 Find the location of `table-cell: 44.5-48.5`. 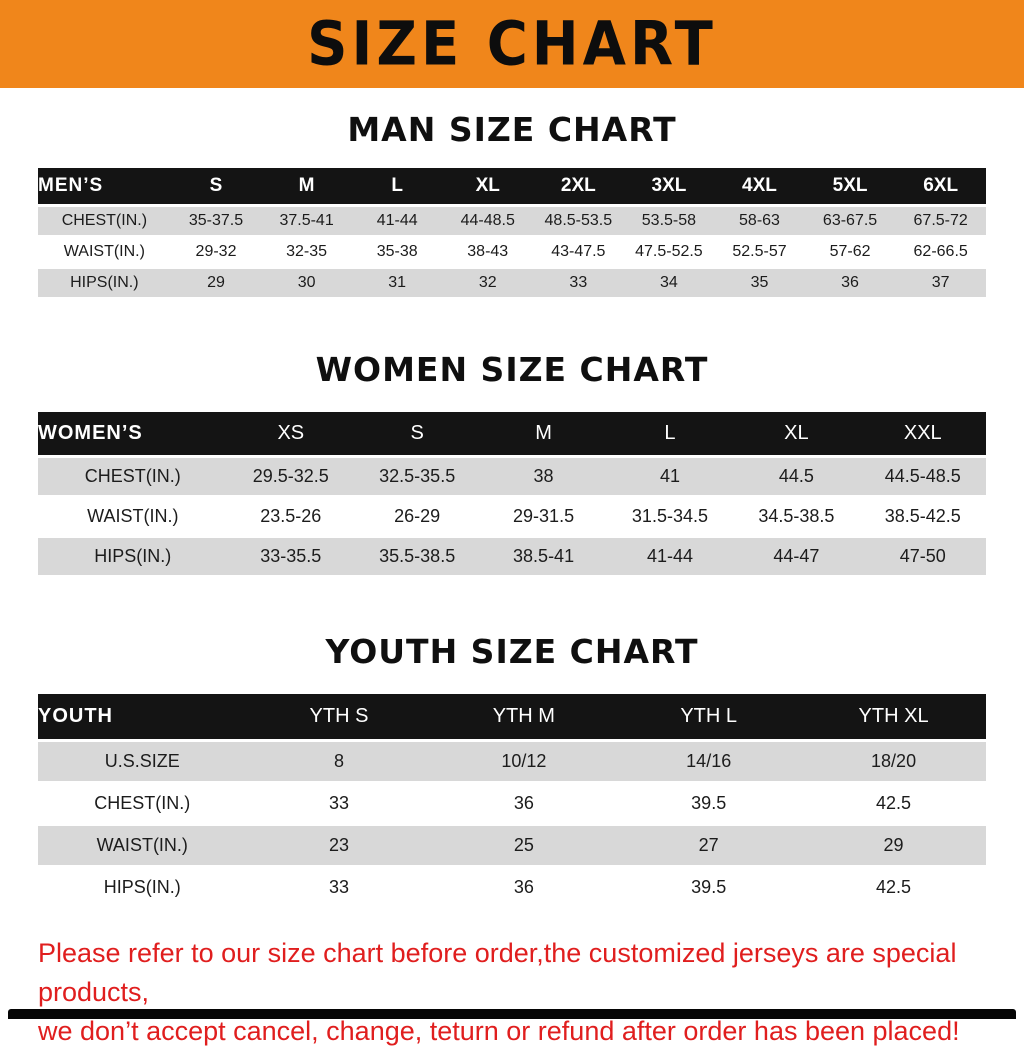

table-cell: 44.5-48.5 is located at coordinates (922, 476).